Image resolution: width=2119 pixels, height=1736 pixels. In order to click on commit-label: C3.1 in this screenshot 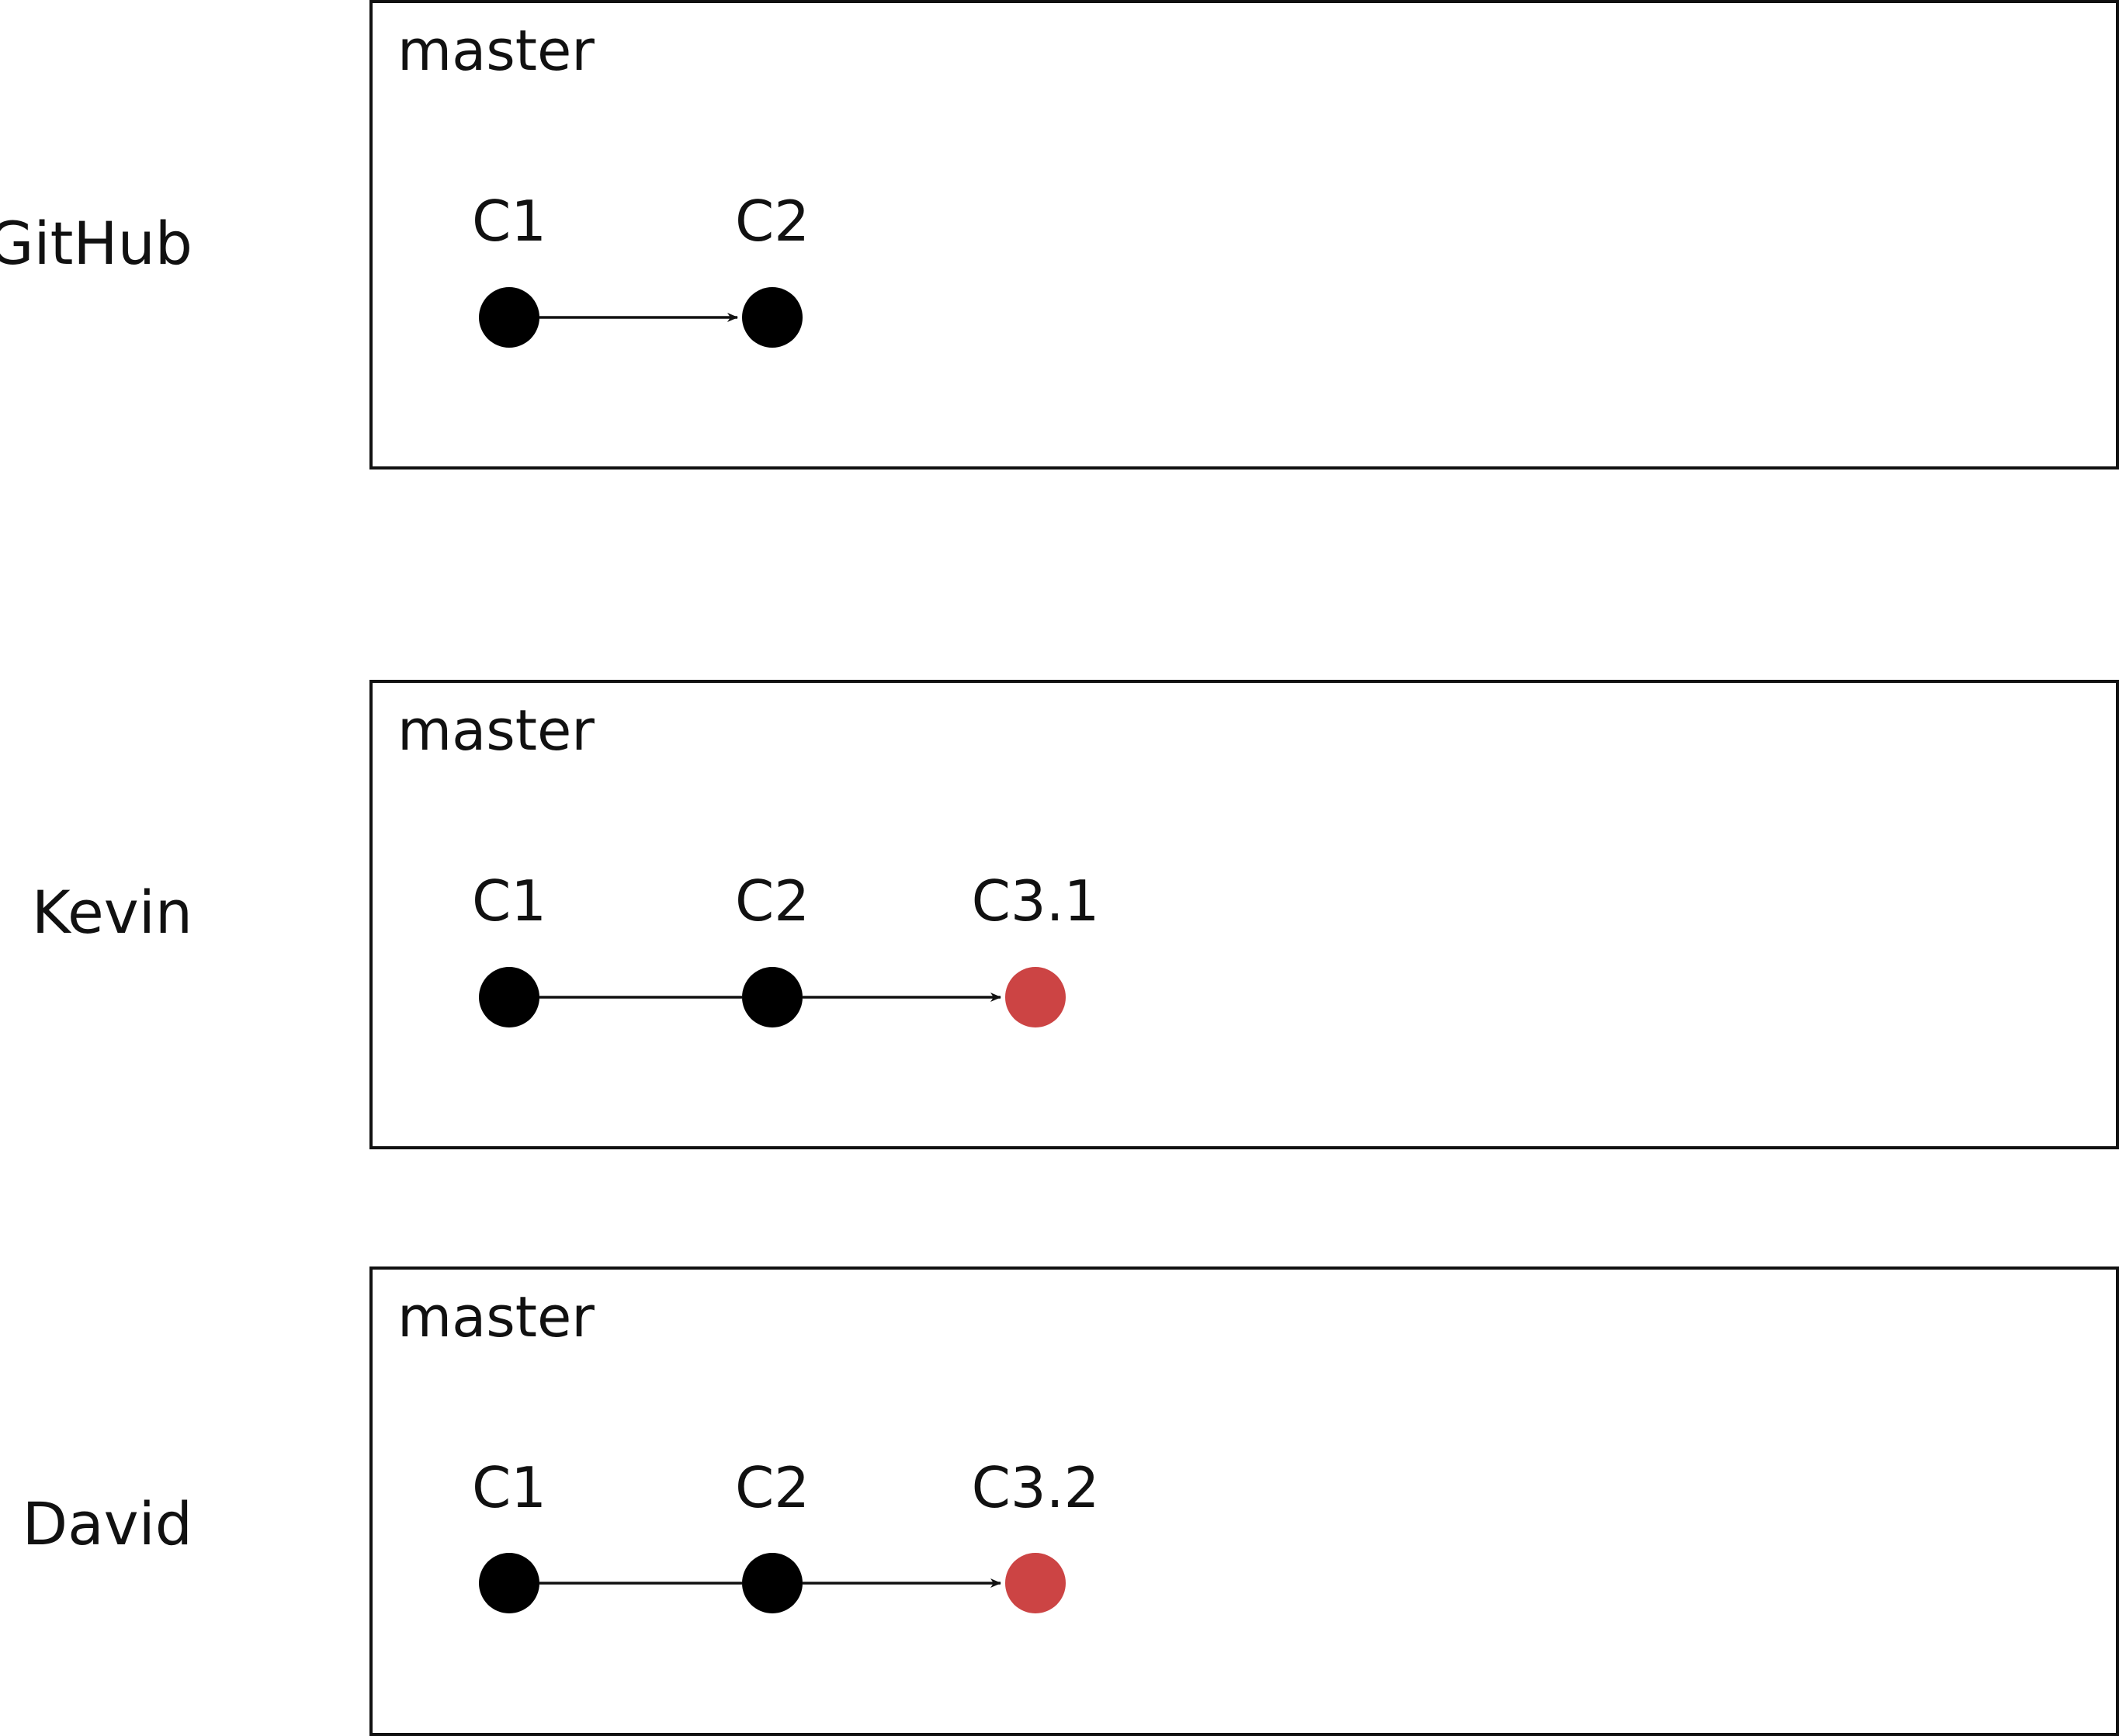, I will do `click(1036, 901)`.